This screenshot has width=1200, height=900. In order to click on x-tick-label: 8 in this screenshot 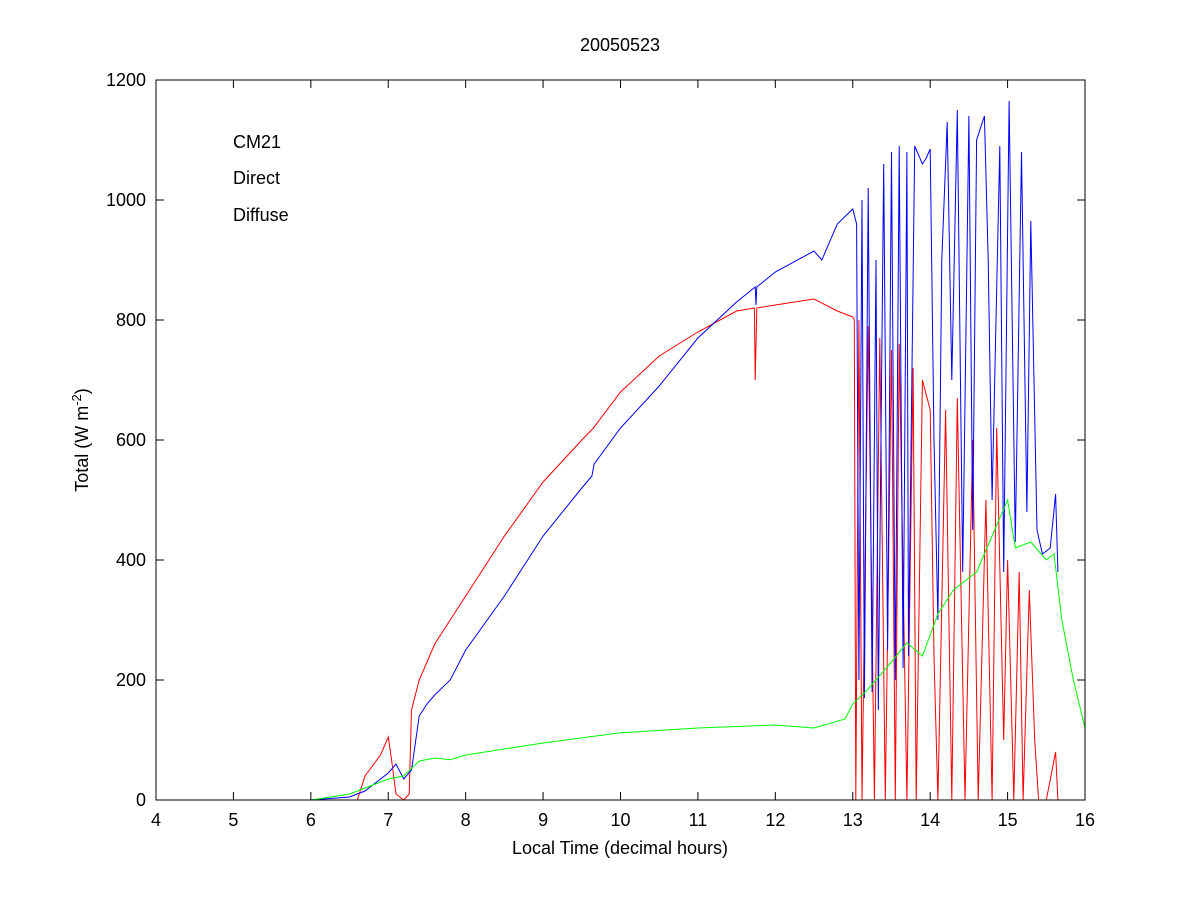, I will do `click(466, 820)`.